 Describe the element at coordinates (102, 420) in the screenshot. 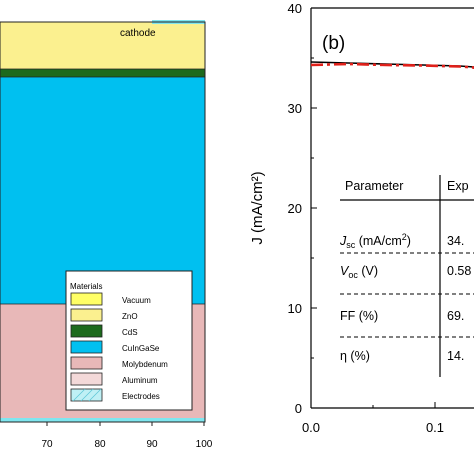

I see `bottom-electrode` at that location.